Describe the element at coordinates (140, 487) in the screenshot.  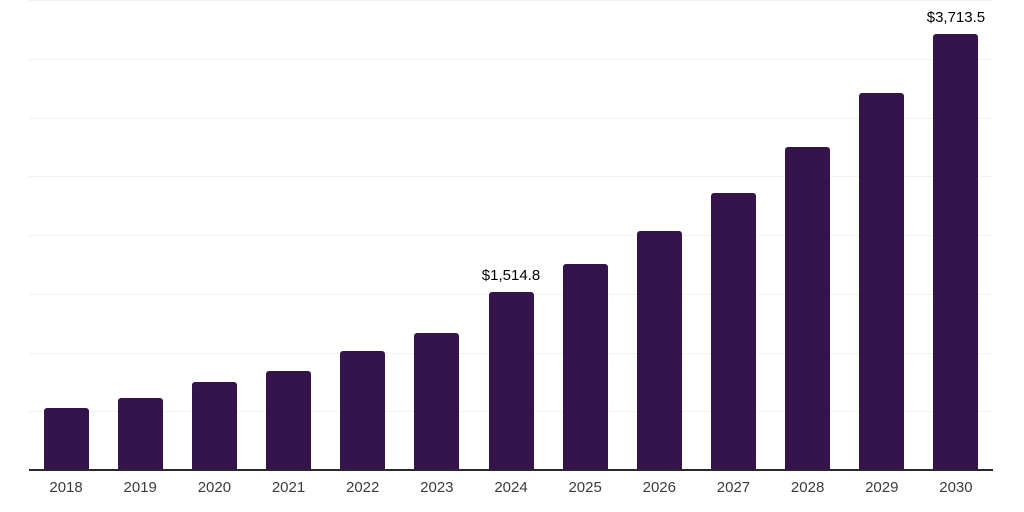
I see `x-tick-2019: 2019` at that location.